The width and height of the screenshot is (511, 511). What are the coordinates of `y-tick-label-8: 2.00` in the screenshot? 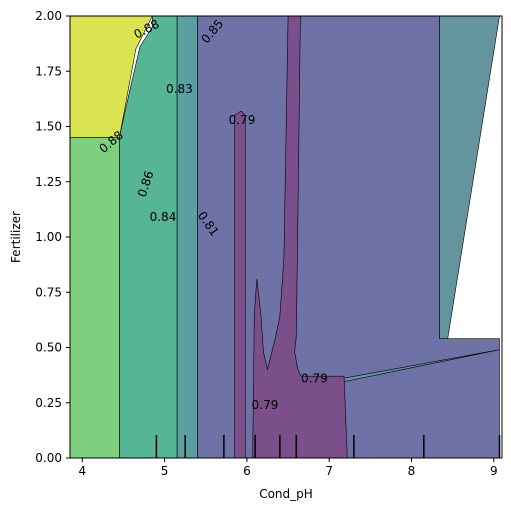 It's located at (48, 16).